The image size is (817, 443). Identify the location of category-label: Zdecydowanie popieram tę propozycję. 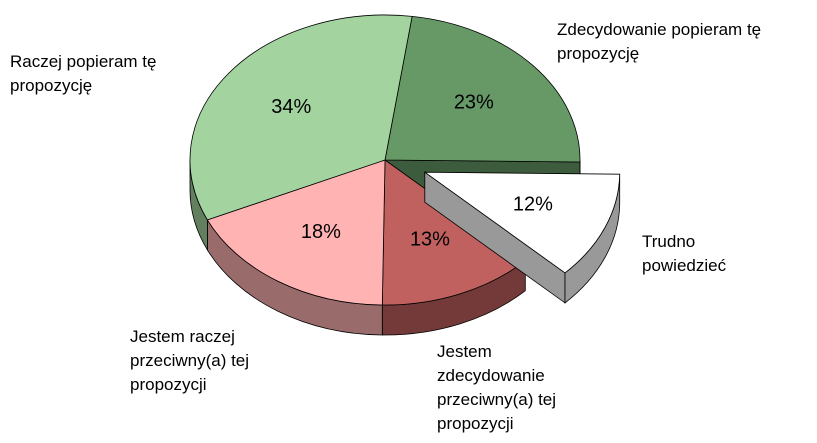
(659, 41).